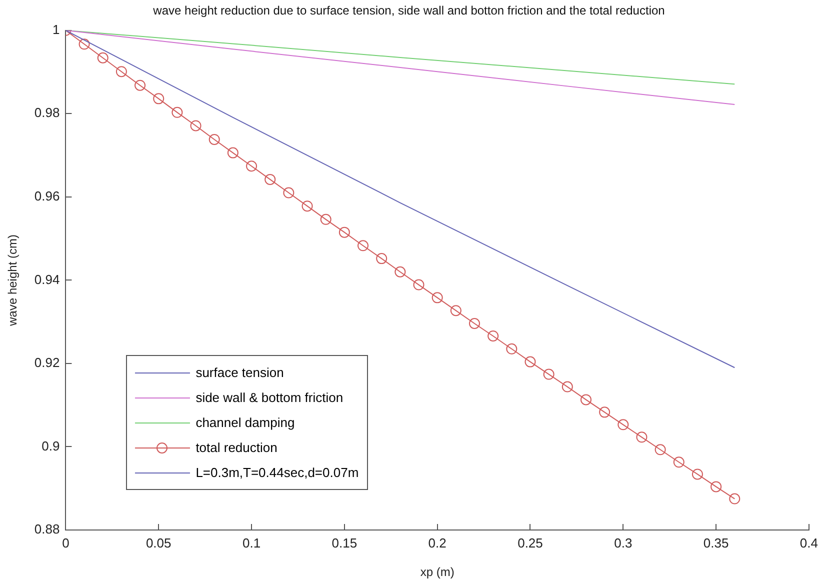 Image resolution: width=830 pixels, height=588 pixels. What do you see at coordinates (47, 529) in the screenshot?
I see `y-tick-label: 0.88` at bounding box center [47, 529].